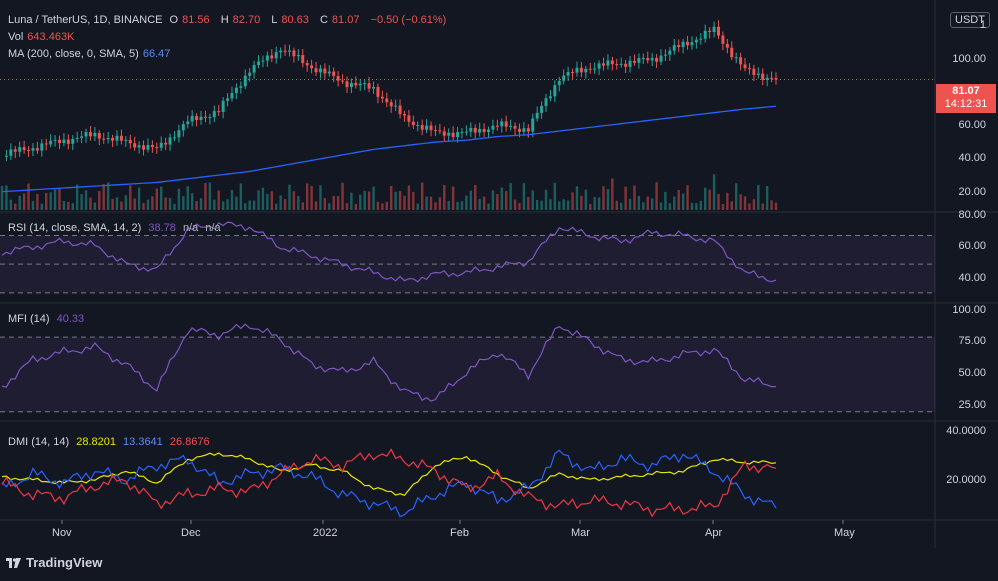 The height and width of the screenshot is (581, 998). I want to click on adx-value: 28.8201, so click(96, 442).